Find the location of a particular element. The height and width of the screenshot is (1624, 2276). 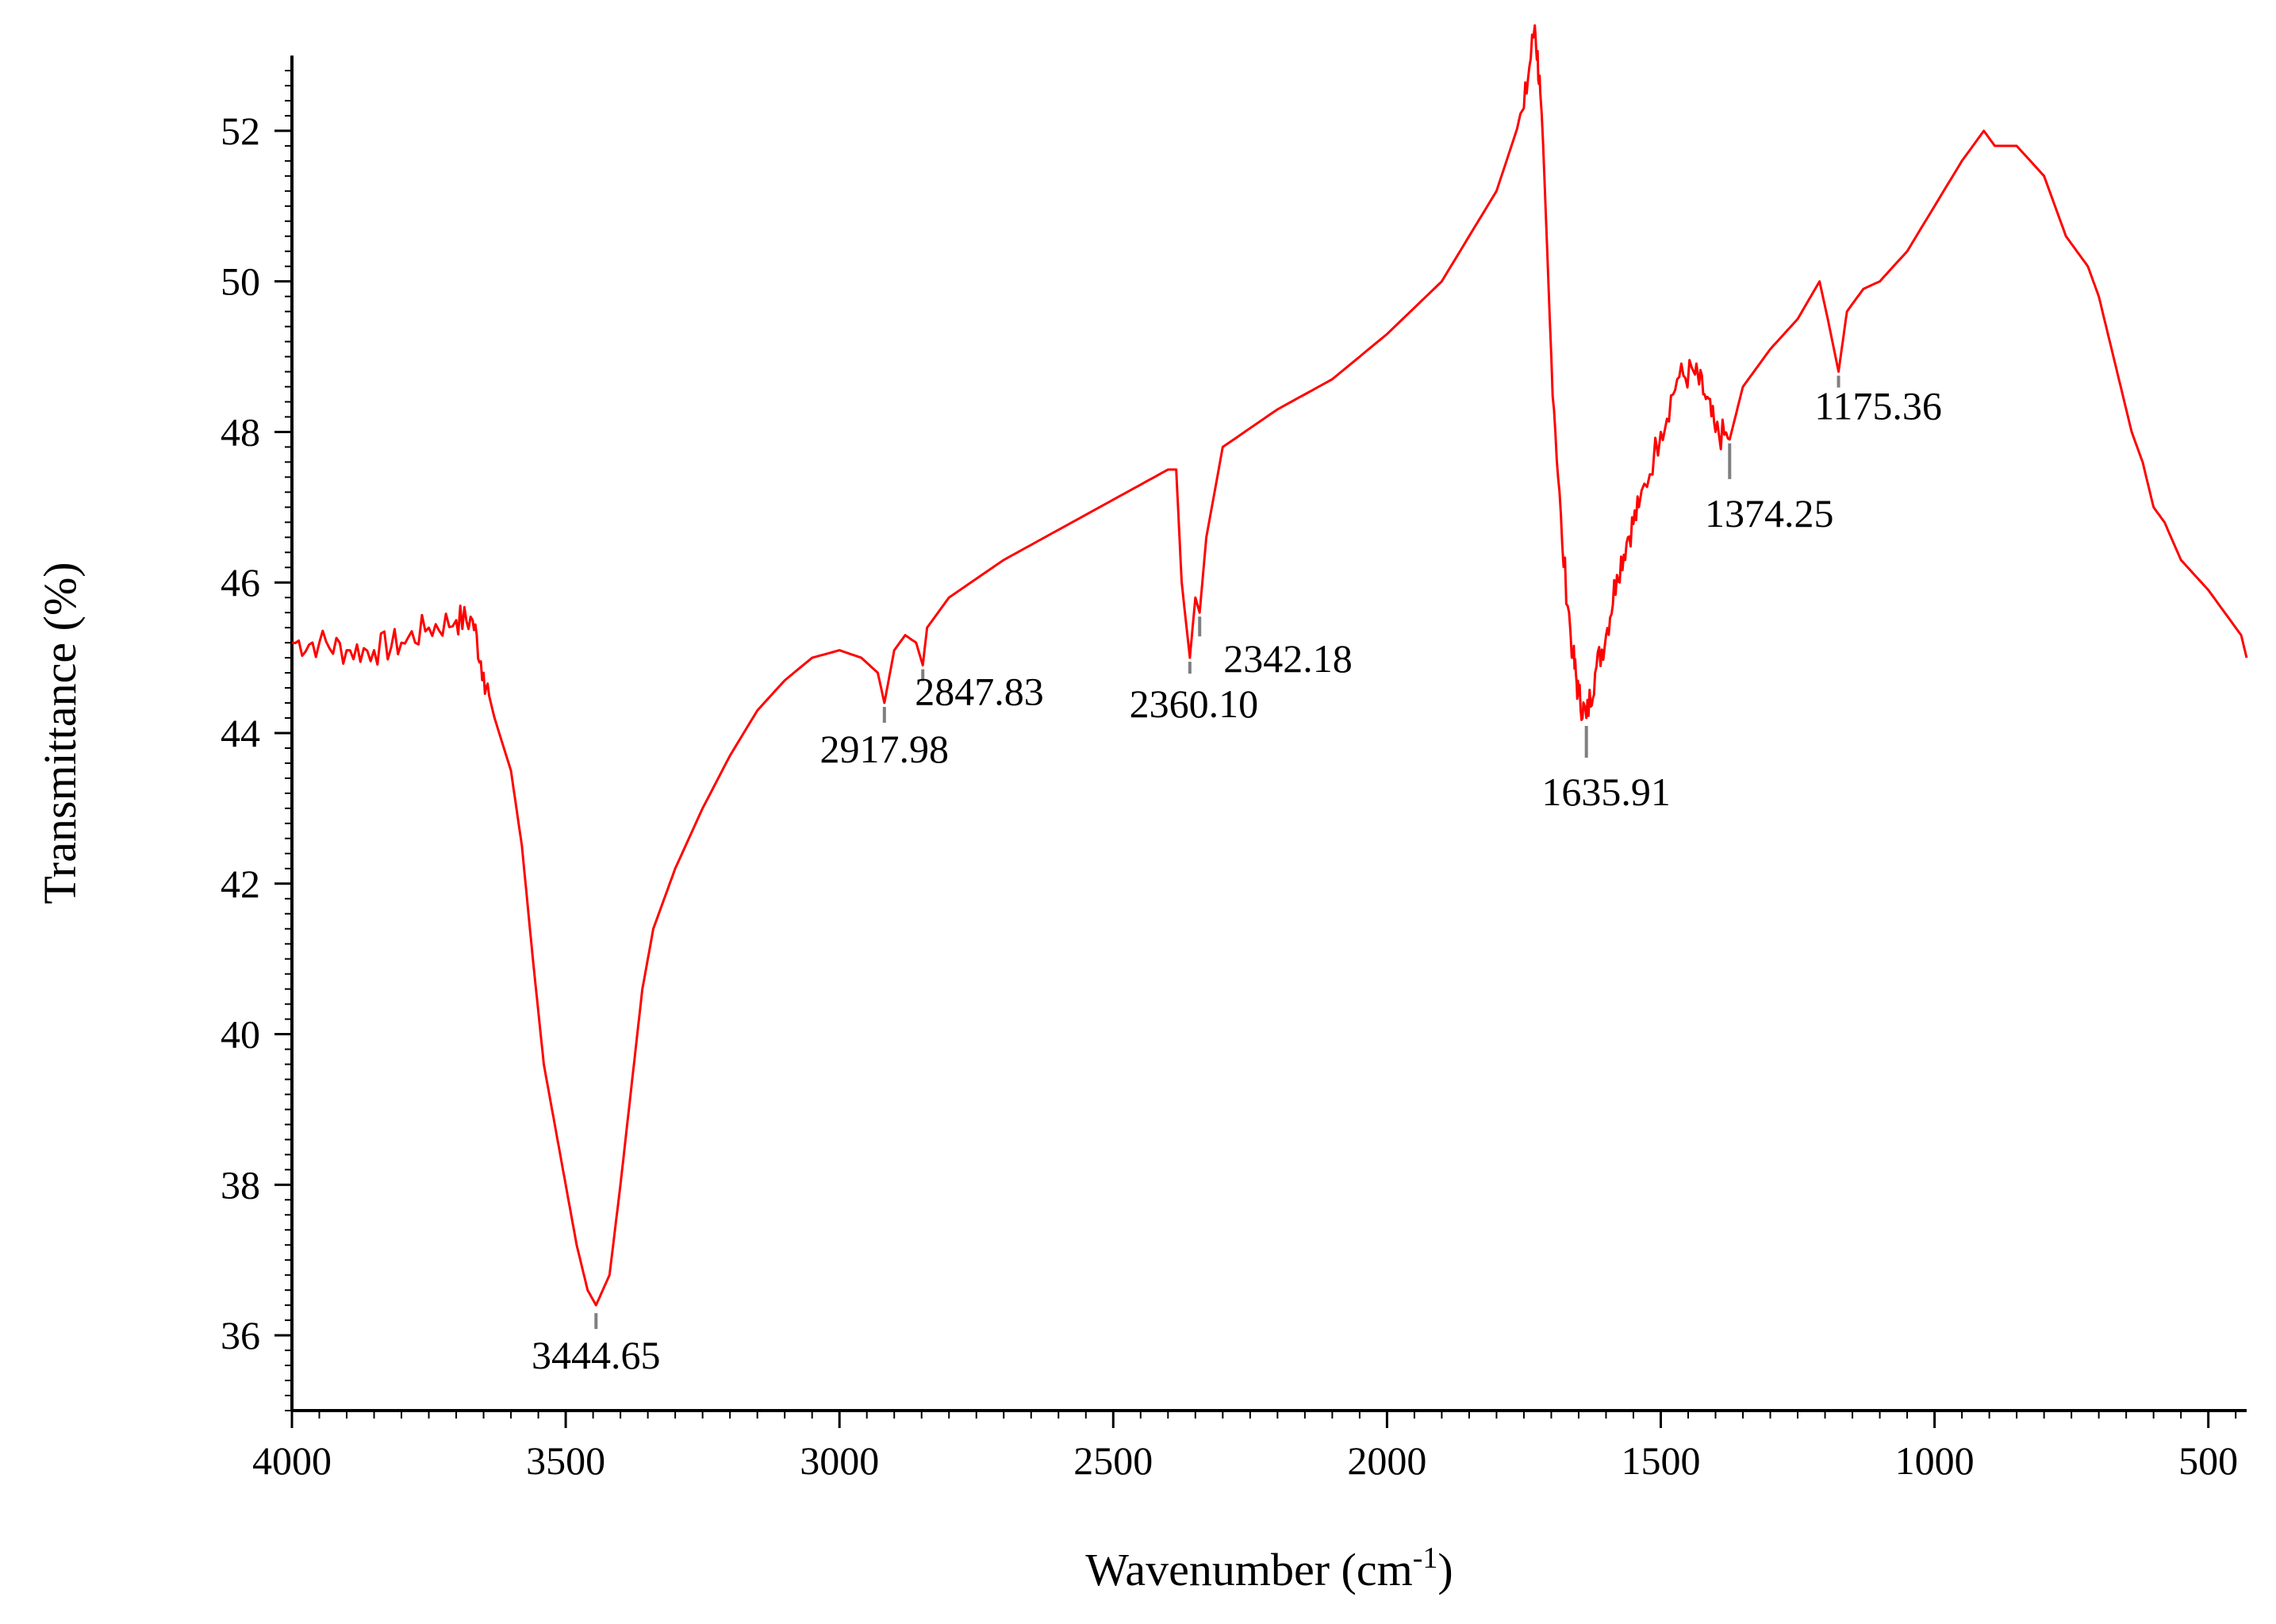

x-tick-label: 3000 is located at coordinates (839, 1460).